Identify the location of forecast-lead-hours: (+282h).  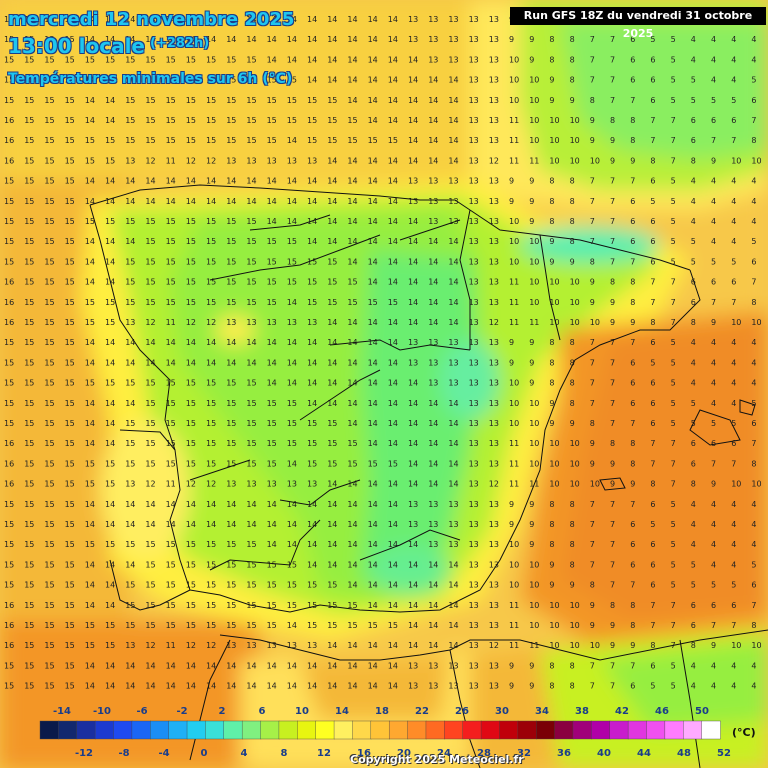
(180, 43).